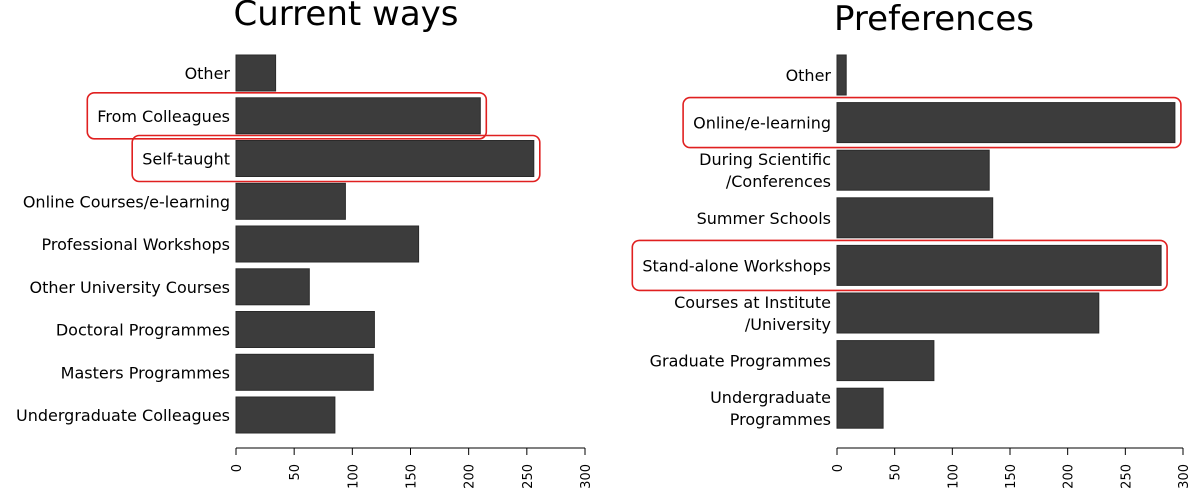 The width and height of the screenshot is (1204, 497). I want to click on category-label-line: During Scientific, so click(765, 159).